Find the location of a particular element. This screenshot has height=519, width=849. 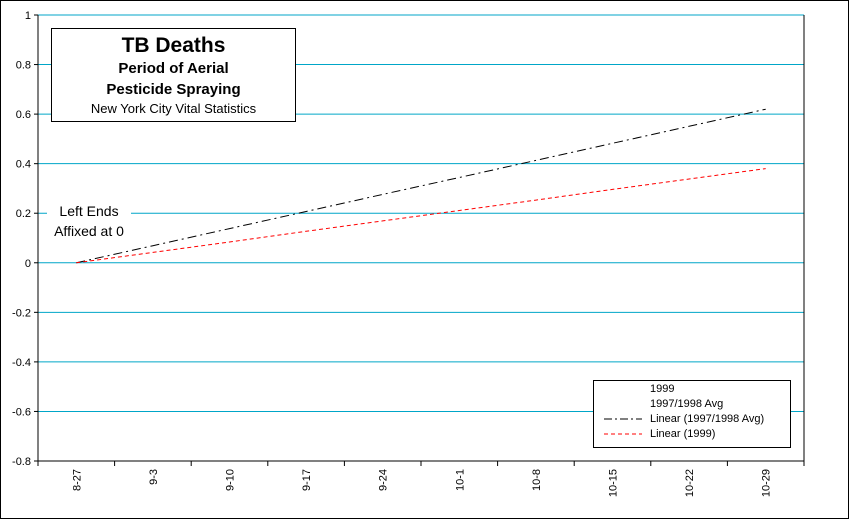

x-tick-label: 10-22 is located at coordinates (690, 483).